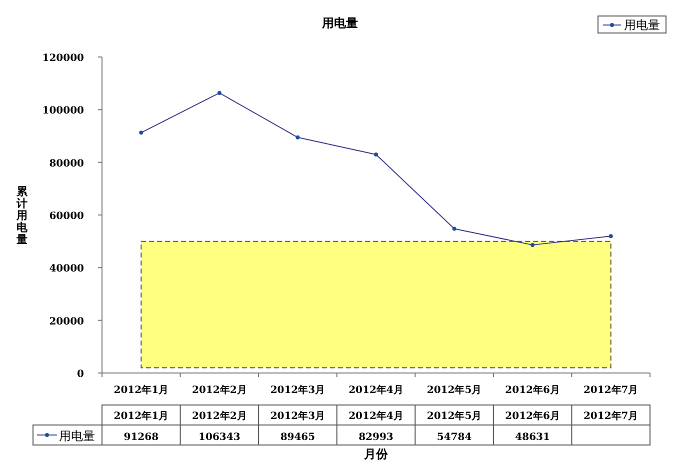  What do you see at coordinates (298, 390) in the screenshot?
I see `x-tick-label: 2012年3月` at bounding box center [298, 390].